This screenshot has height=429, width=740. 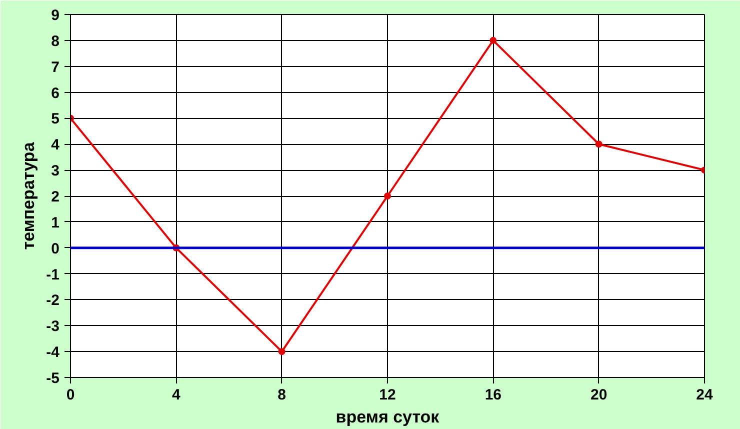 I want to click on y-tick-label: 3, so click(x=55, y=171).